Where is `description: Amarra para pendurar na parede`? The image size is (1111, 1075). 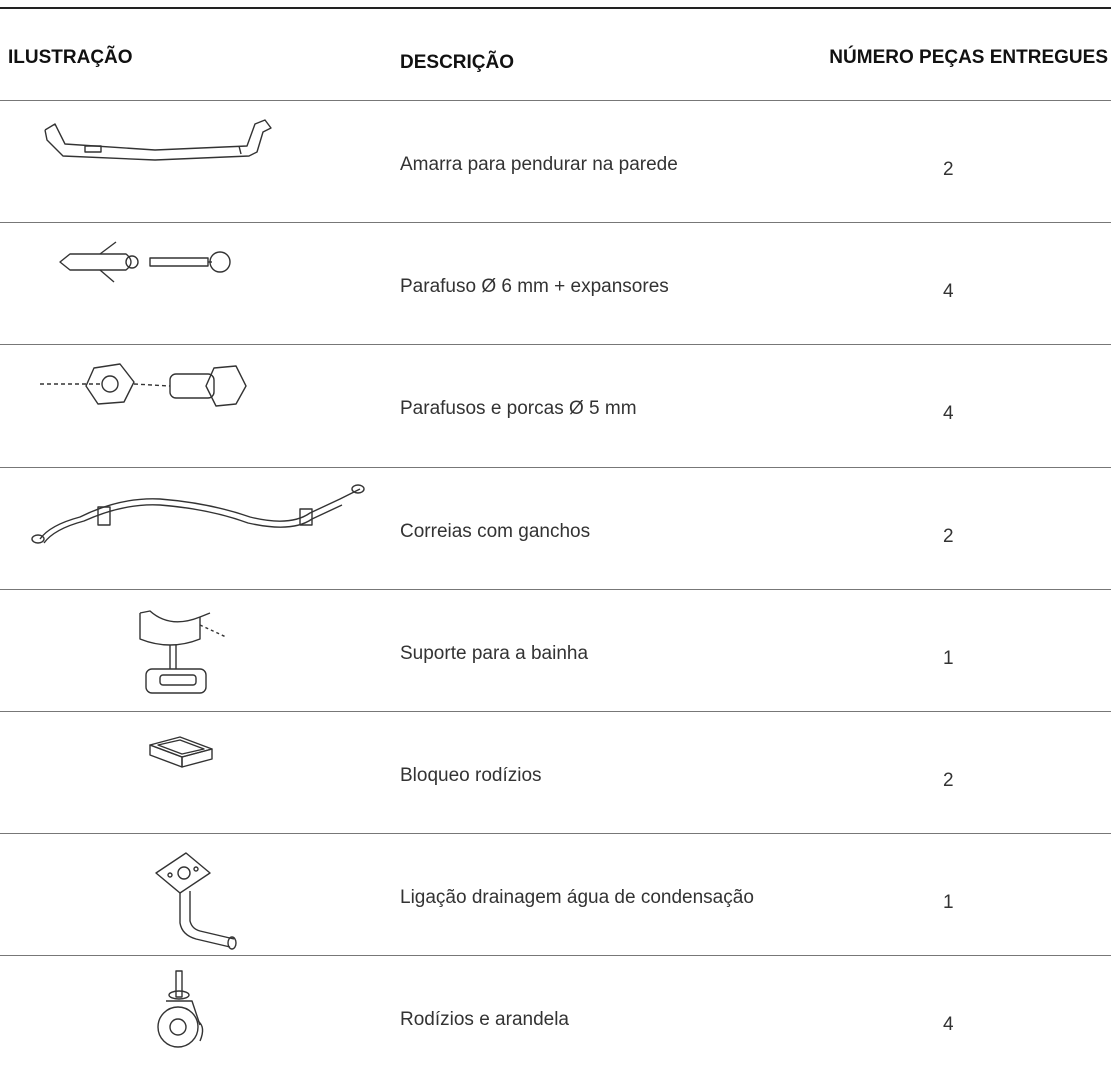
description: Amarra para pendurar na parede is located at coordinates (539, 164).